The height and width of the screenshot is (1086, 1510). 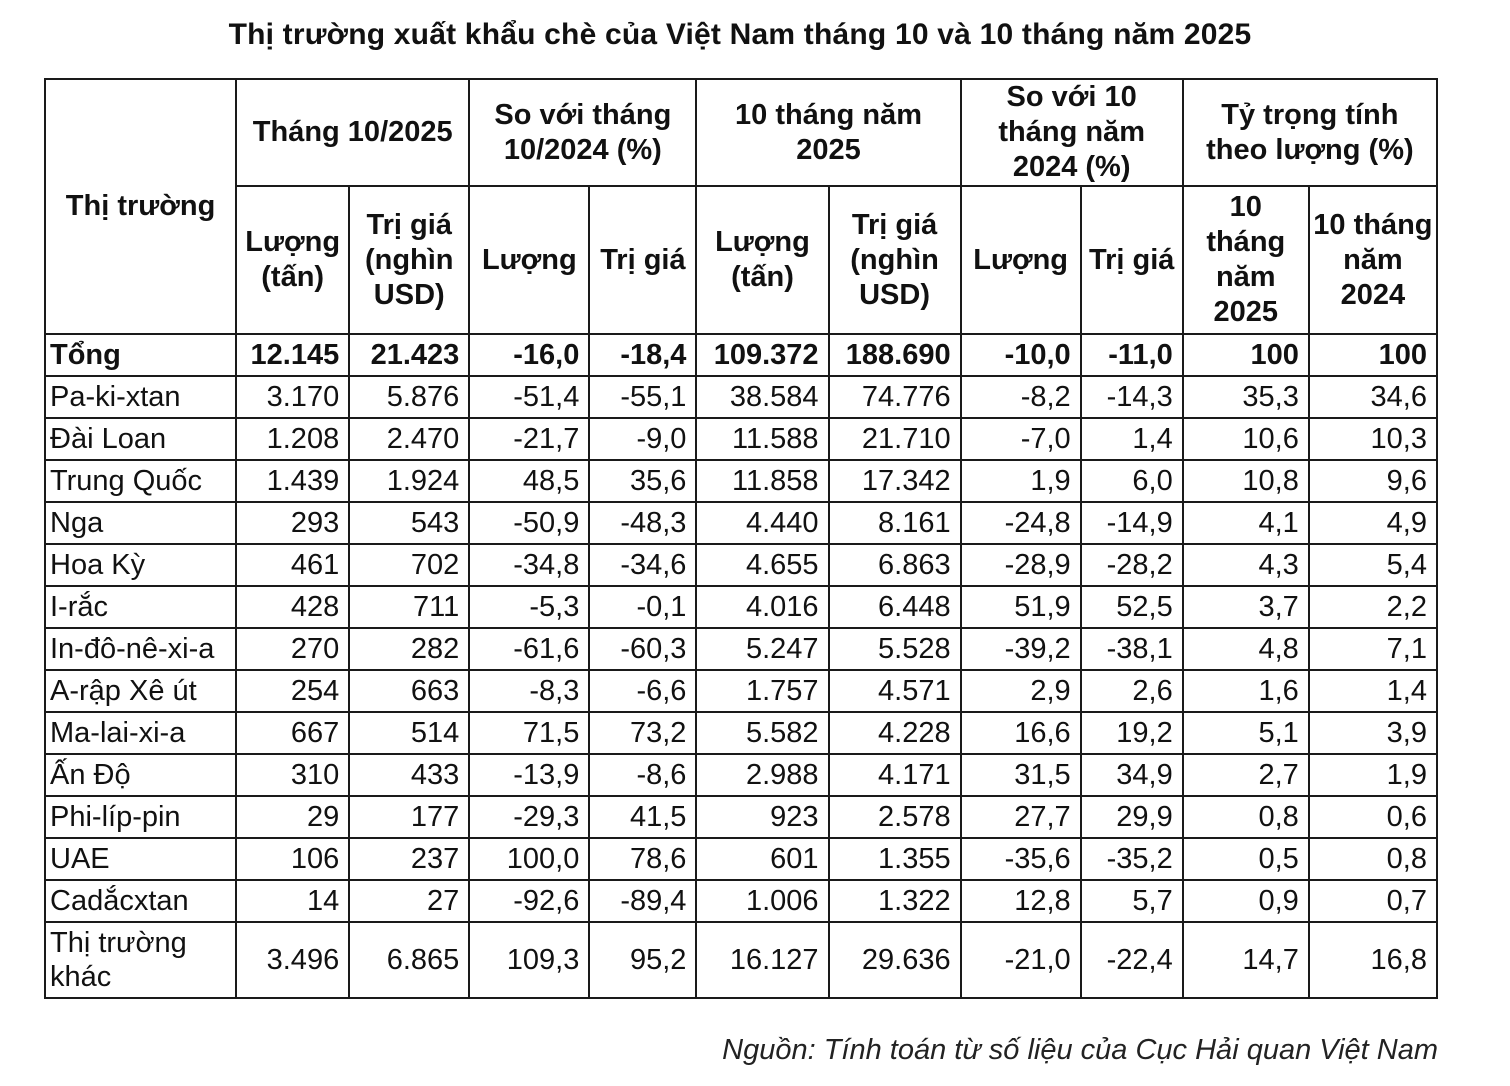 I want to click on value-cell: 1,4, so click(x=1373, y=691).